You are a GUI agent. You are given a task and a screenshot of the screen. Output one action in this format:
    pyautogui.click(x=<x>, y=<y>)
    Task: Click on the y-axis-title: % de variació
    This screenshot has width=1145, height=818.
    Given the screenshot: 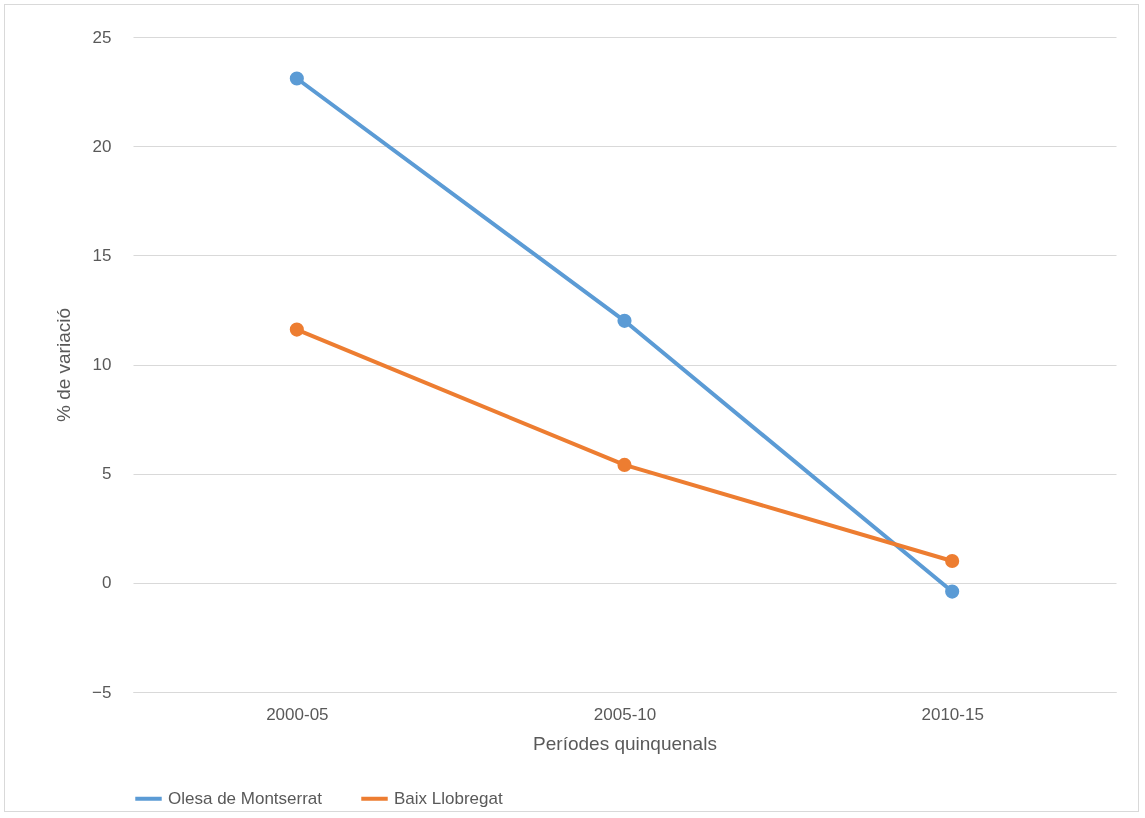 What is the action you would take?
    pyautogui.click(x=64, y=365)
    